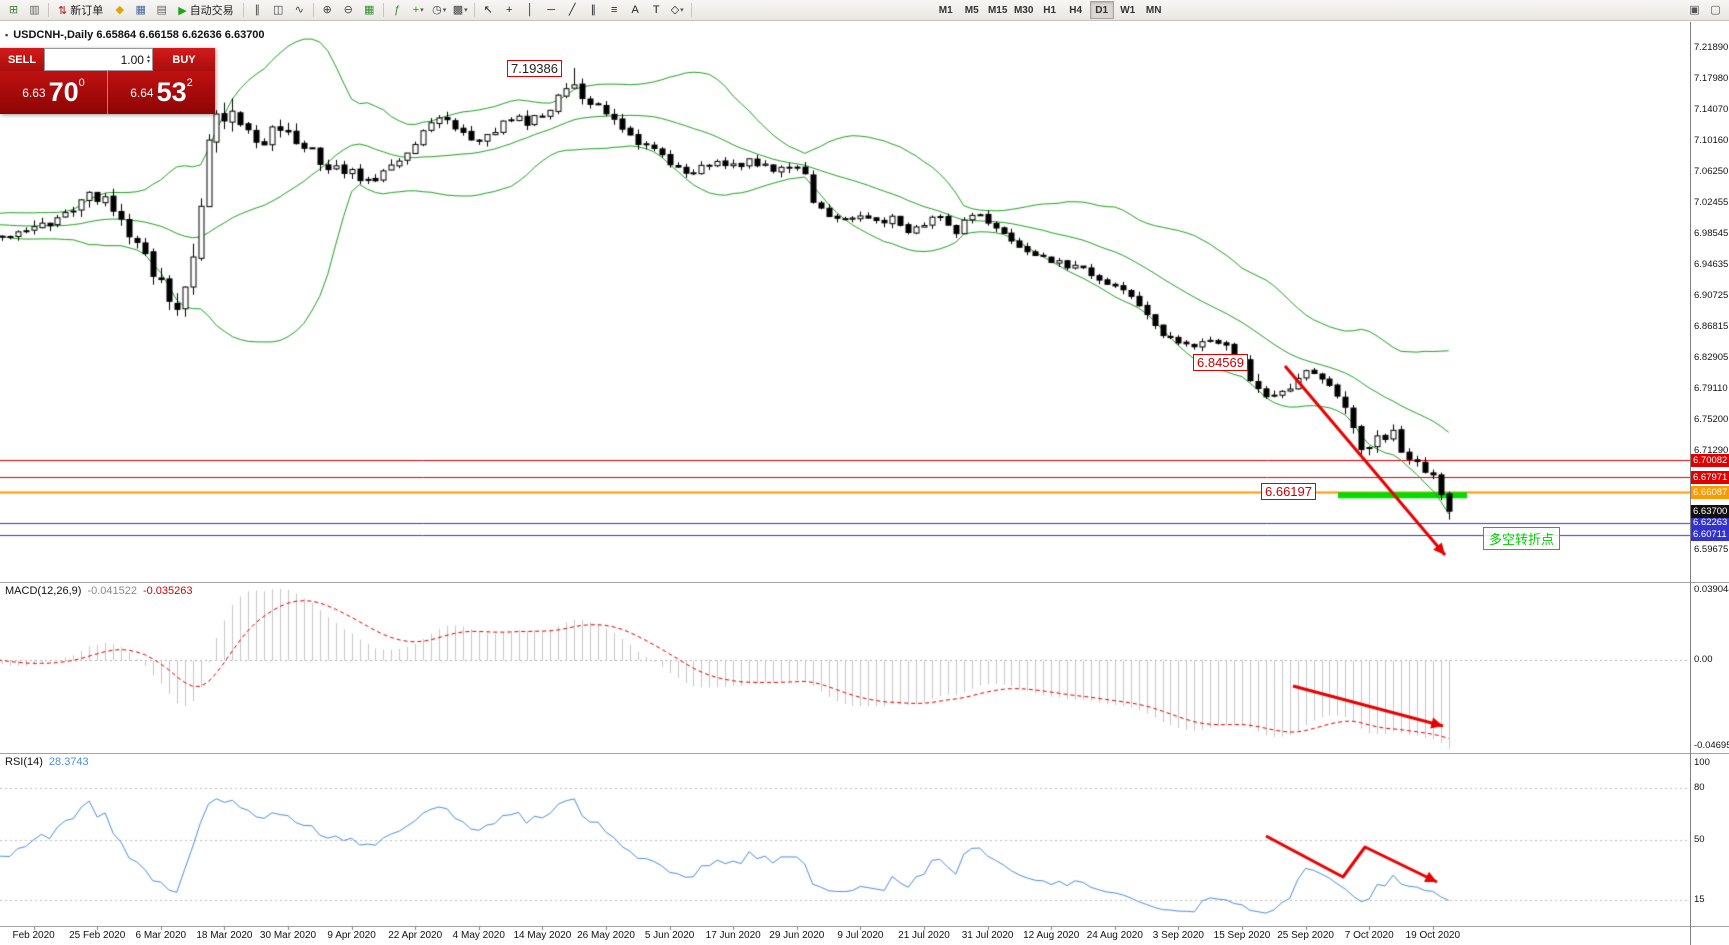  Describe the element at coordinates (80, 10) in the screenshot. I see `new-order-button: ⇅ 新订单` at that location.